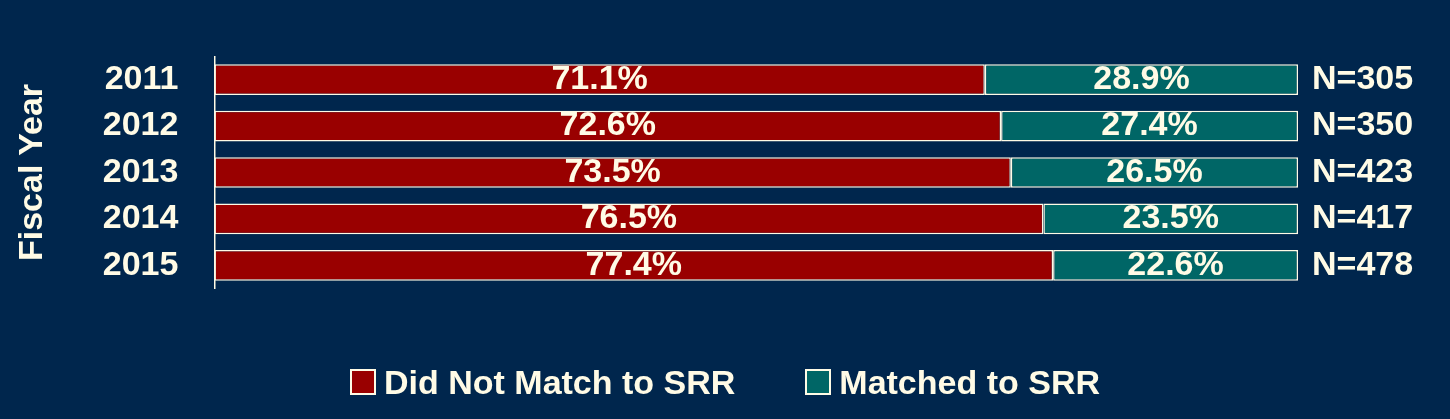  Describe the element at coordinates (1154, 169) in the screenshot. I see `data-label: 26.5%` at that location.